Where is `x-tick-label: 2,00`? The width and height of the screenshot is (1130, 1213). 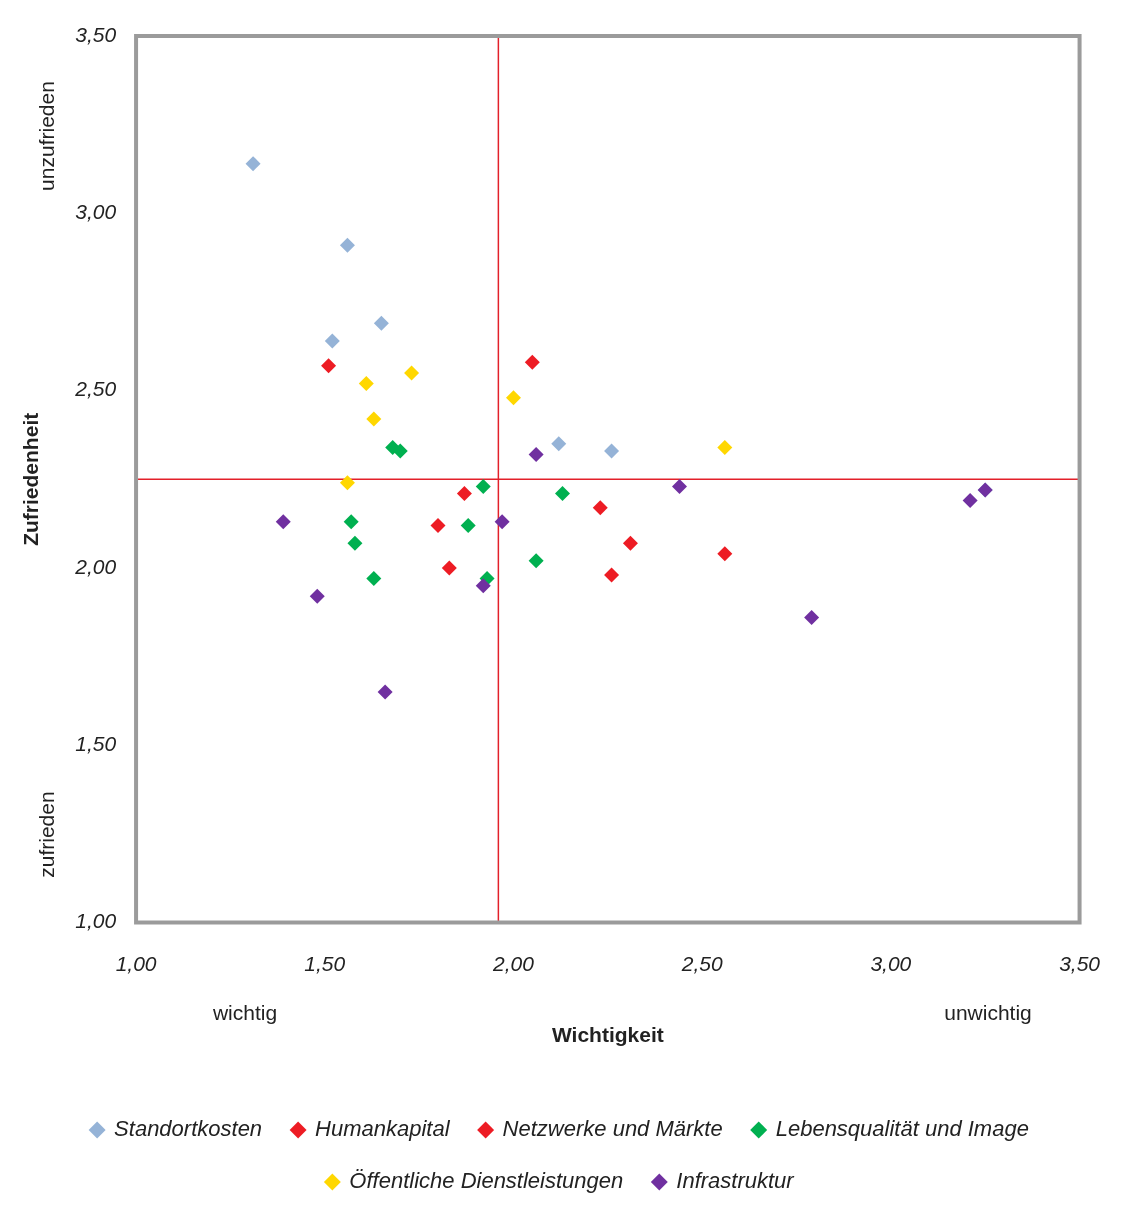 x-tick-label: 2,00 is located at coordinates (513, 964).